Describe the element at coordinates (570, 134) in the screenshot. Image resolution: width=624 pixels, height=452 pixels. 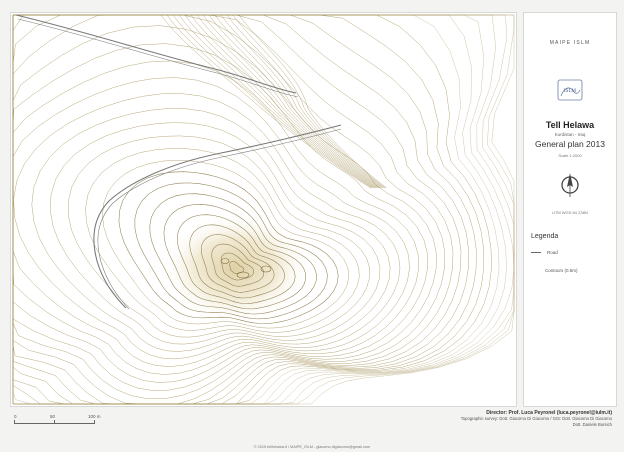
I see `site-subtitle: Kurdistan - Iraq` at that location.